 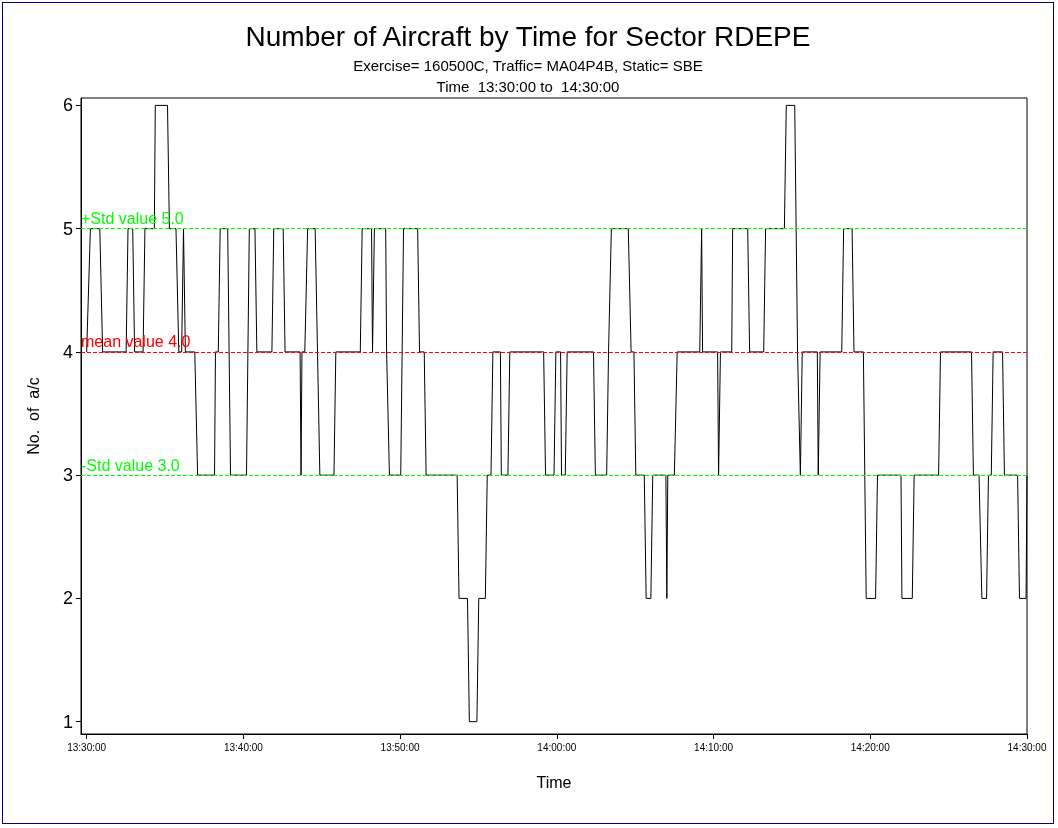 I want to click on y-axis-title: No. of a/c, so click(x=33, y=416).